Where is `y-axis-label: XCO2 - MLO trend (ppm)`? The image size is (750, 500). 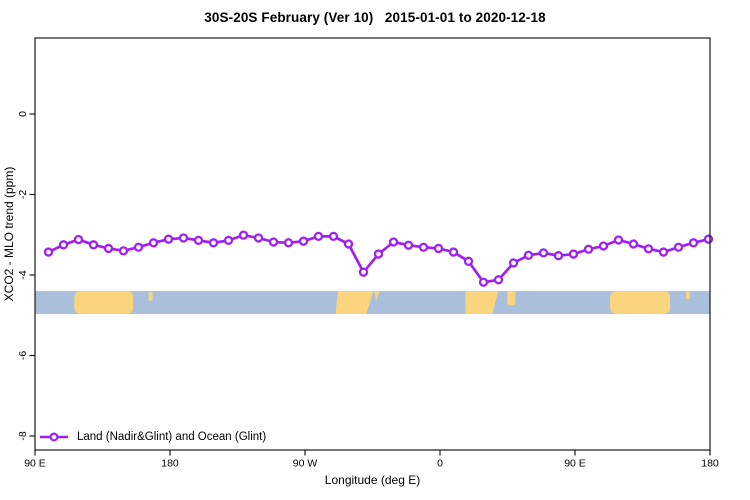
y-axis-label: XCO2 - MLO trend (ppm) is located at coordinates (9, 234).